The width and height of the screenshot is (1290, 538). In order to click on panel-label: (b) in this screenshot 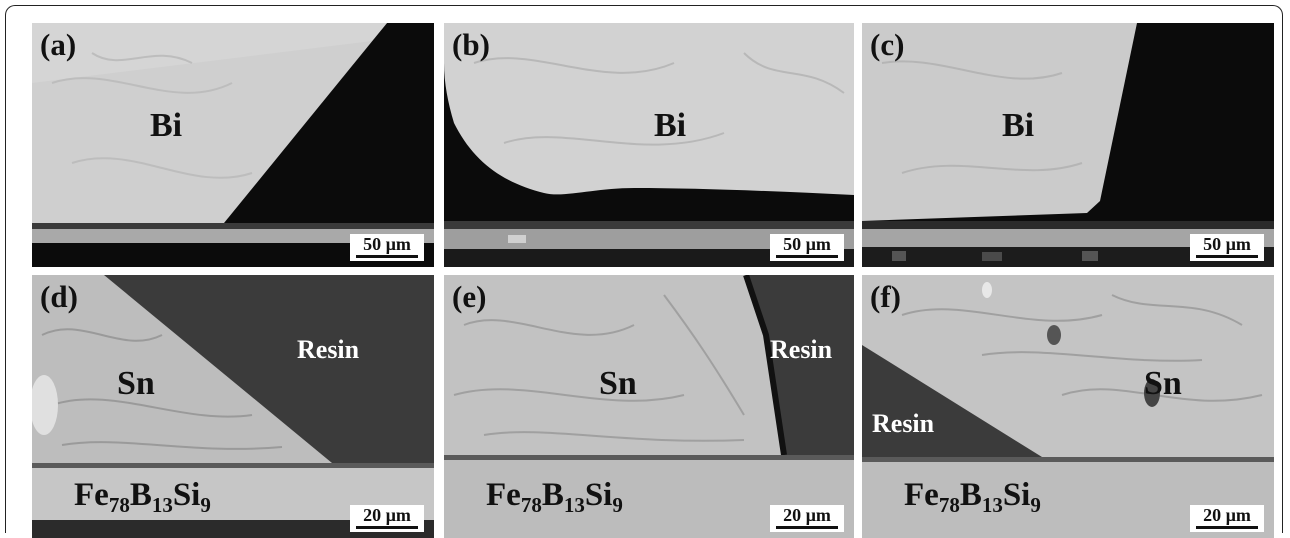, I will do `click(471, 44)`.